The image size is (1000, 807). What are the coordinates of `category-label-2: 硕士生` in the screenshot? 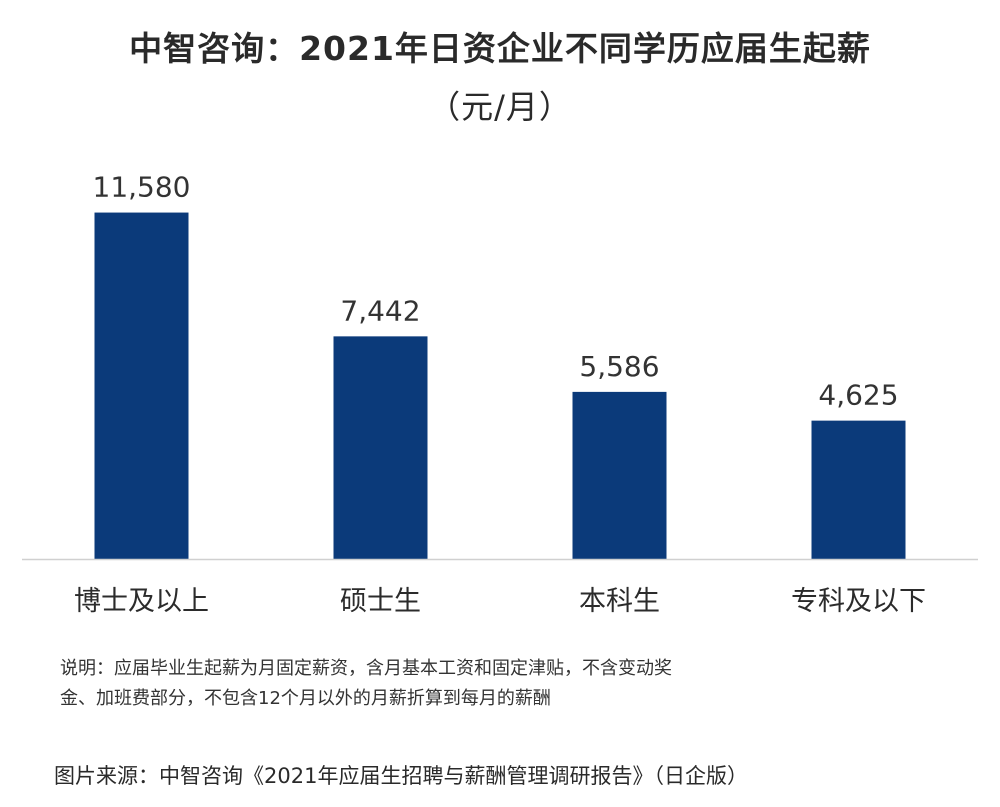 It's located at (380, 601).